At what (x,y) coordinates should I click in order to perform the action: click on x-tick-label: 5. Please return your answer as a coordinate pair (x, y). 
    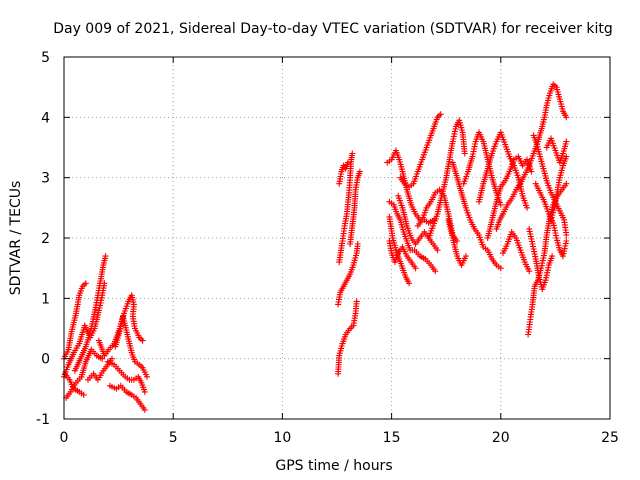
    Looking at the image, I should click on (173, 438).